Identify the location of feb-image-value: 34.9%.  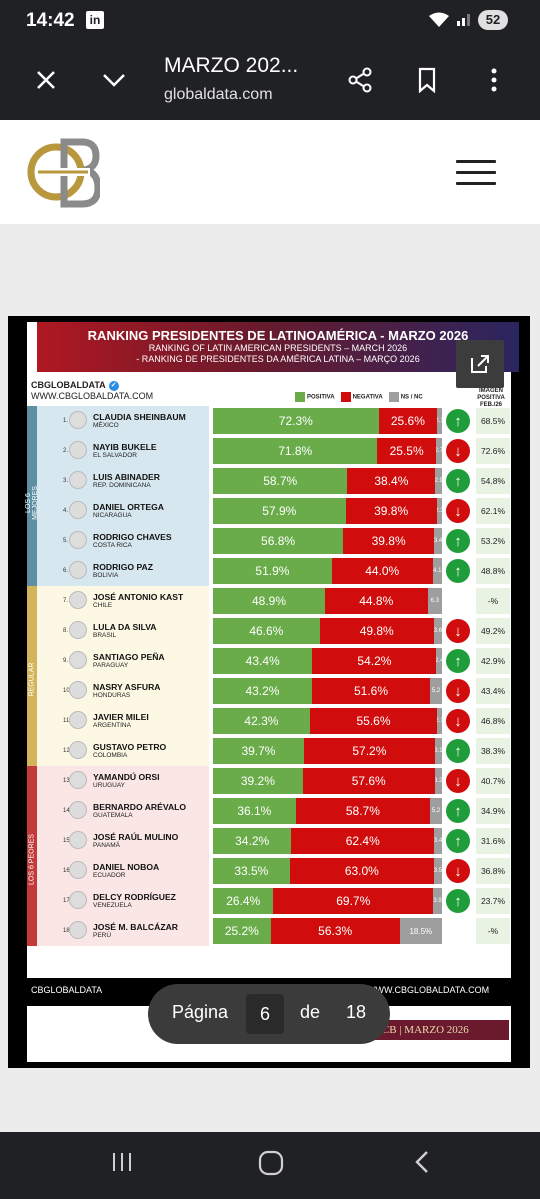
(493, 811).